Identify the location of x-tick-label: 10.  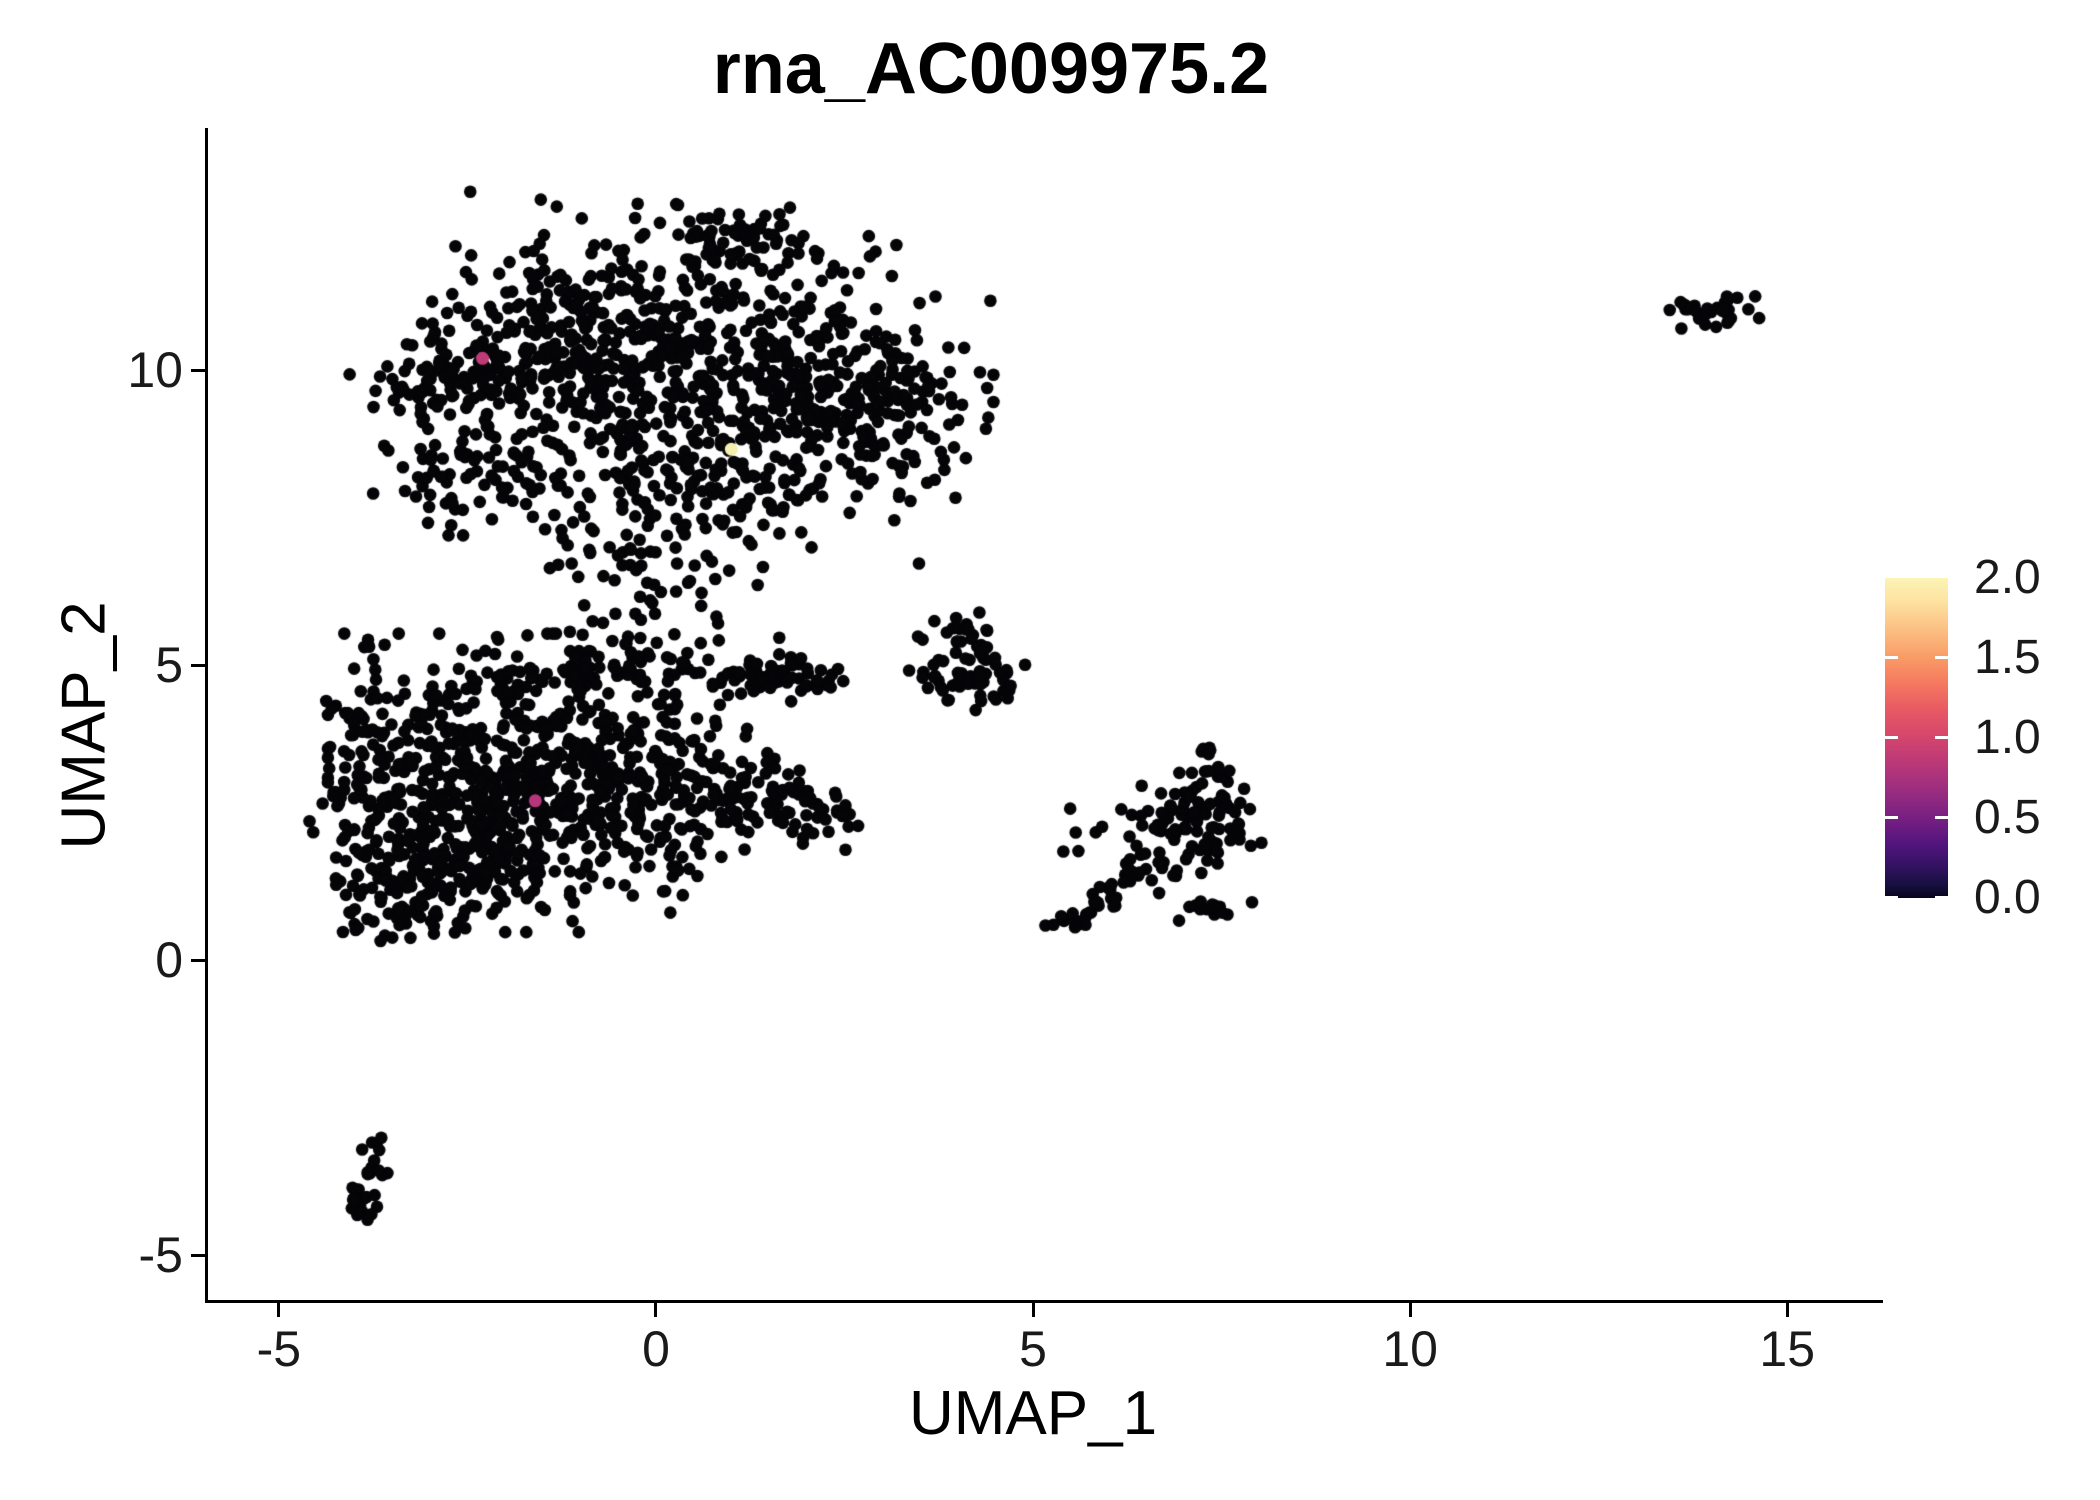
(1410, 1349).